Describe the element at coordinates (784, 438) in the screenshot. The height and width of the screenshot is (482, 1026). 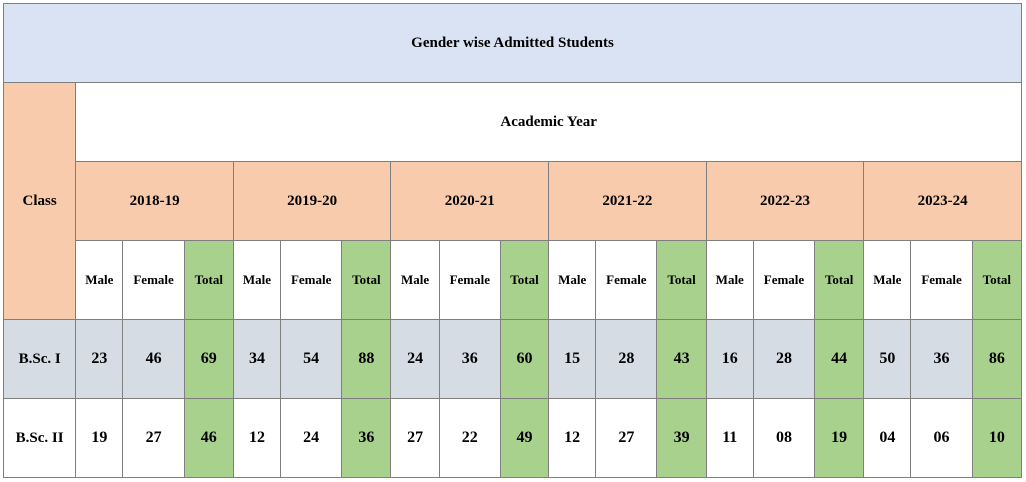
I see `female-cell: 08` at that location.